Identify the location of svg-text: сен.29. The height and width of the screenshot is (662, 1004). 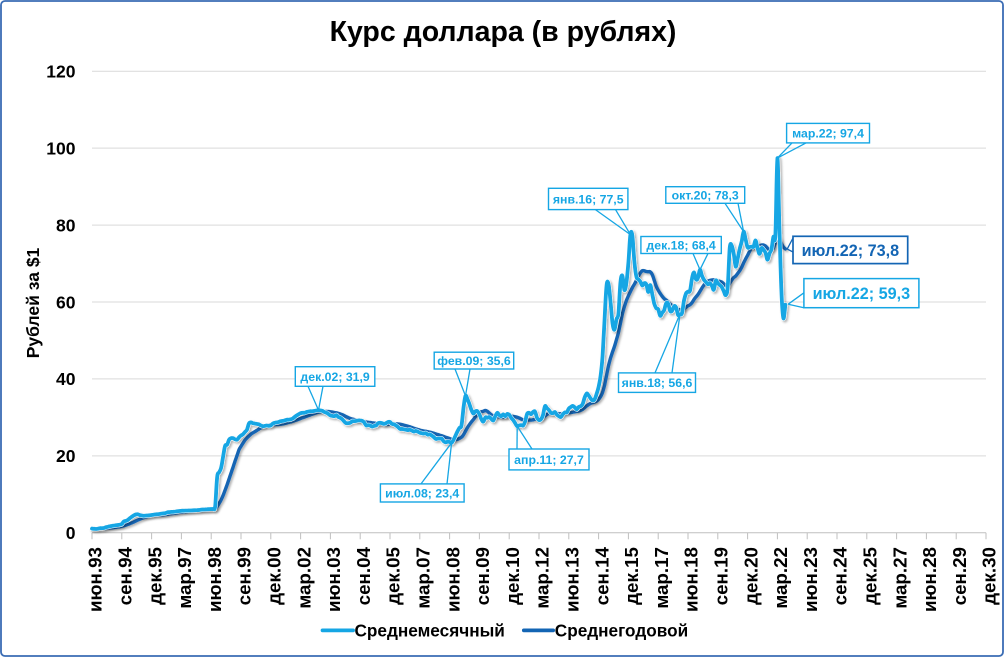
(959, 576).